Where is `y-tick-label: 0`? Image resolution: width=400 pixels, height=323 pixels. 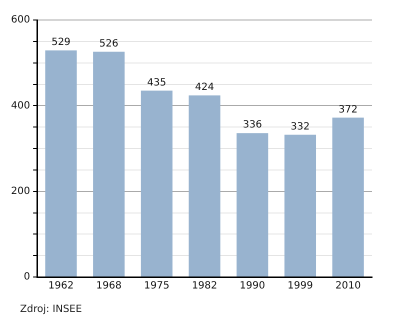 y-tick-label: 0 is located at coordinates (27, 277).